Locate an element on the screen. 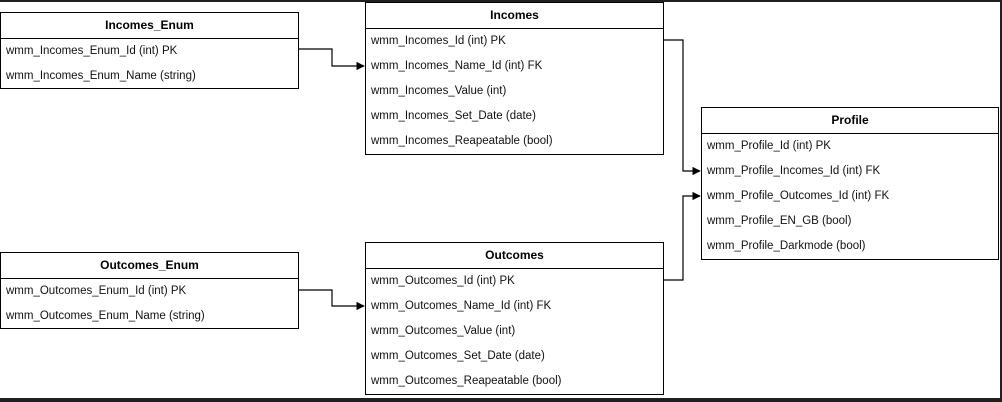 This screenshot has height=402, width=1002. field-row: wmm_Incomes_Id (int) PK is located at coordinates (438, 41).